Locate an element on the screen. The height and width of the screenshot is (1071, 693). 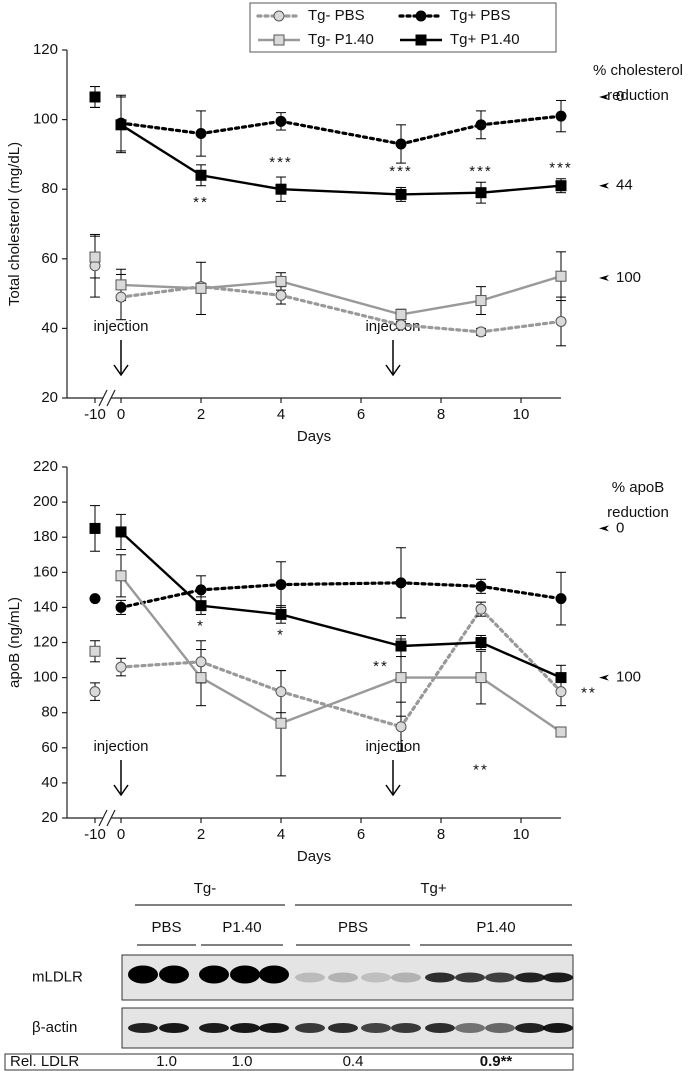
y-tick-label: 120 is located at coordinates (45, 49).